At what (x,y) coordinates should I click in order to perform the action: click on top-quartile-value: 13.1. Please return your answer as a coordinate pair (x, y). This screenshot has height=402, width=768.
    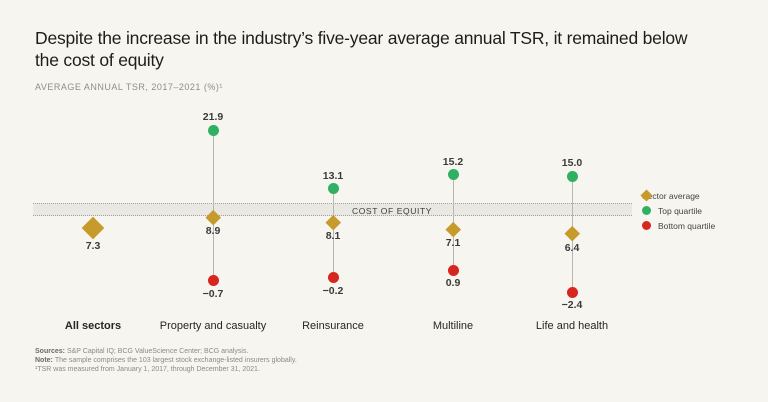
    Looking at the image, I should click on (333, 175).